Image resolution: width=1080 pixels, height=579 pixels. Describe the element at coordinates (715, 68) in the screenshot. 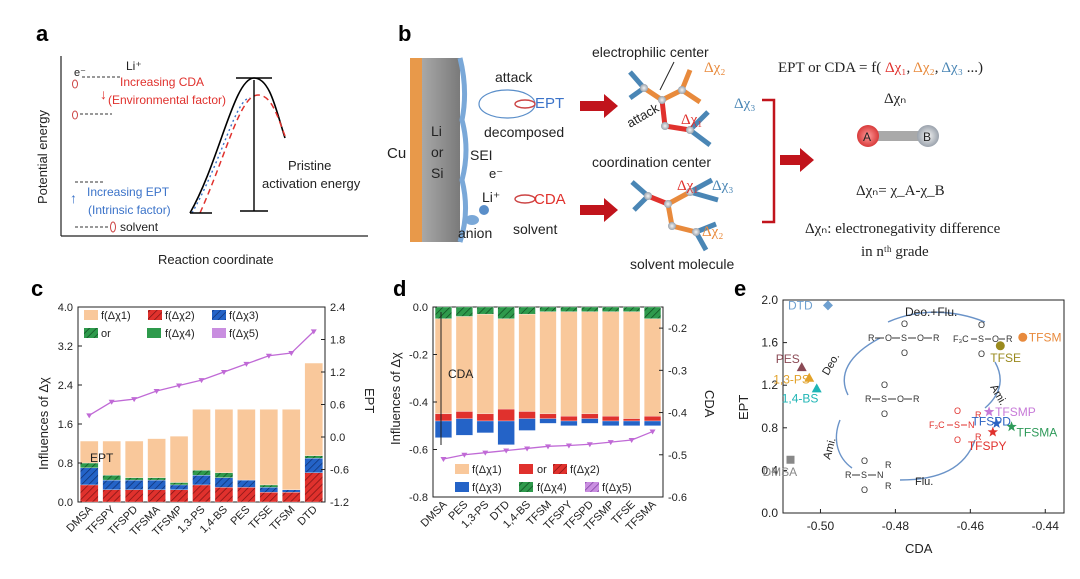

I see `dchi2-top: Δχ₂` at that location.